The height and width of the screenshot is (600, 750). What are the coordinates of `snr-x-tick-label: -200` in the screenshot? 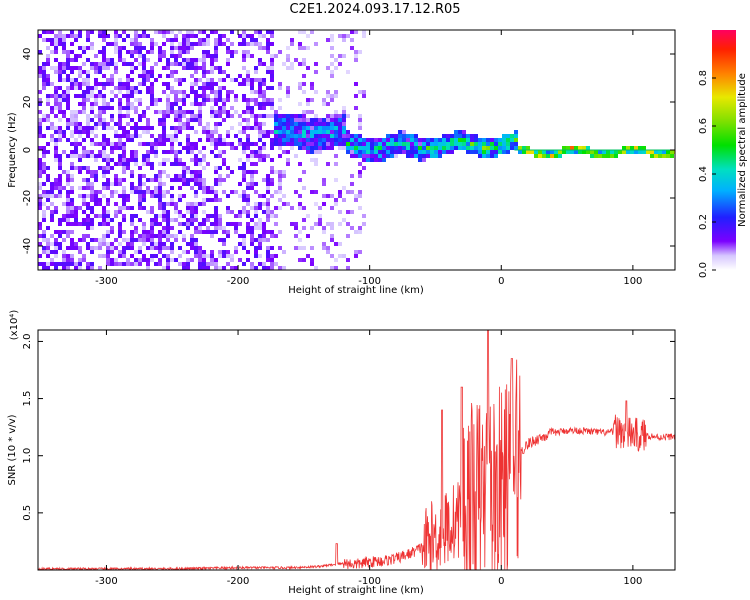 It's located at (238, 581).